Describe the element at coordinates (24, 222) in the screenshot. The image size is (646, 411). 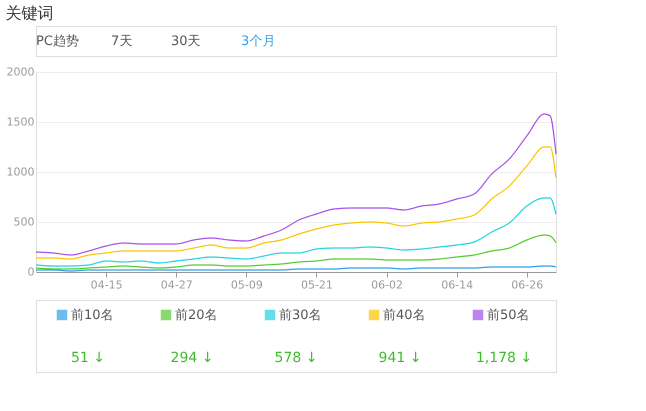
I see `y-tick-label: 500` at that location.